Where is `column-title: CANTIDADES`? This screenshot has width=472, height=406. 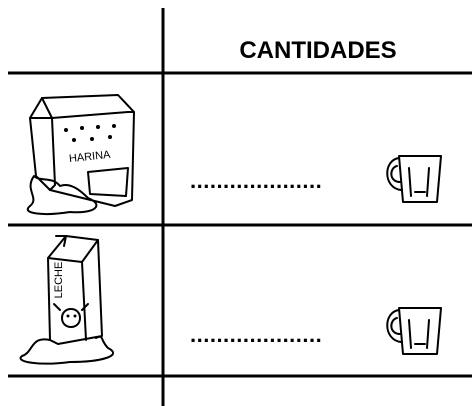 column-title: CANTIDADES is located at coordinates (317, 50).